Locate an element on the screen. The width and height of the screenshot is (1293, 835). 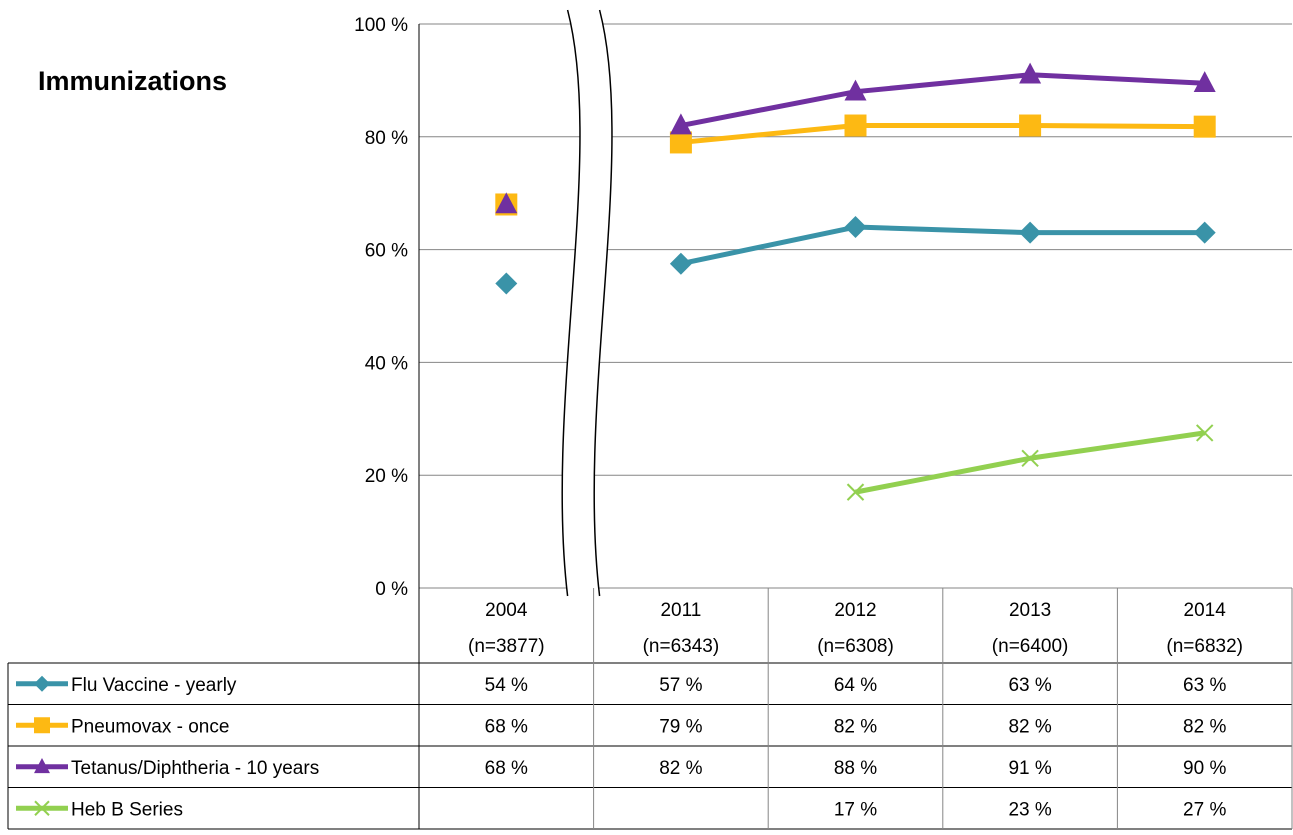
legend-label: Pneumovax - once is located at coordinates (150, 726).